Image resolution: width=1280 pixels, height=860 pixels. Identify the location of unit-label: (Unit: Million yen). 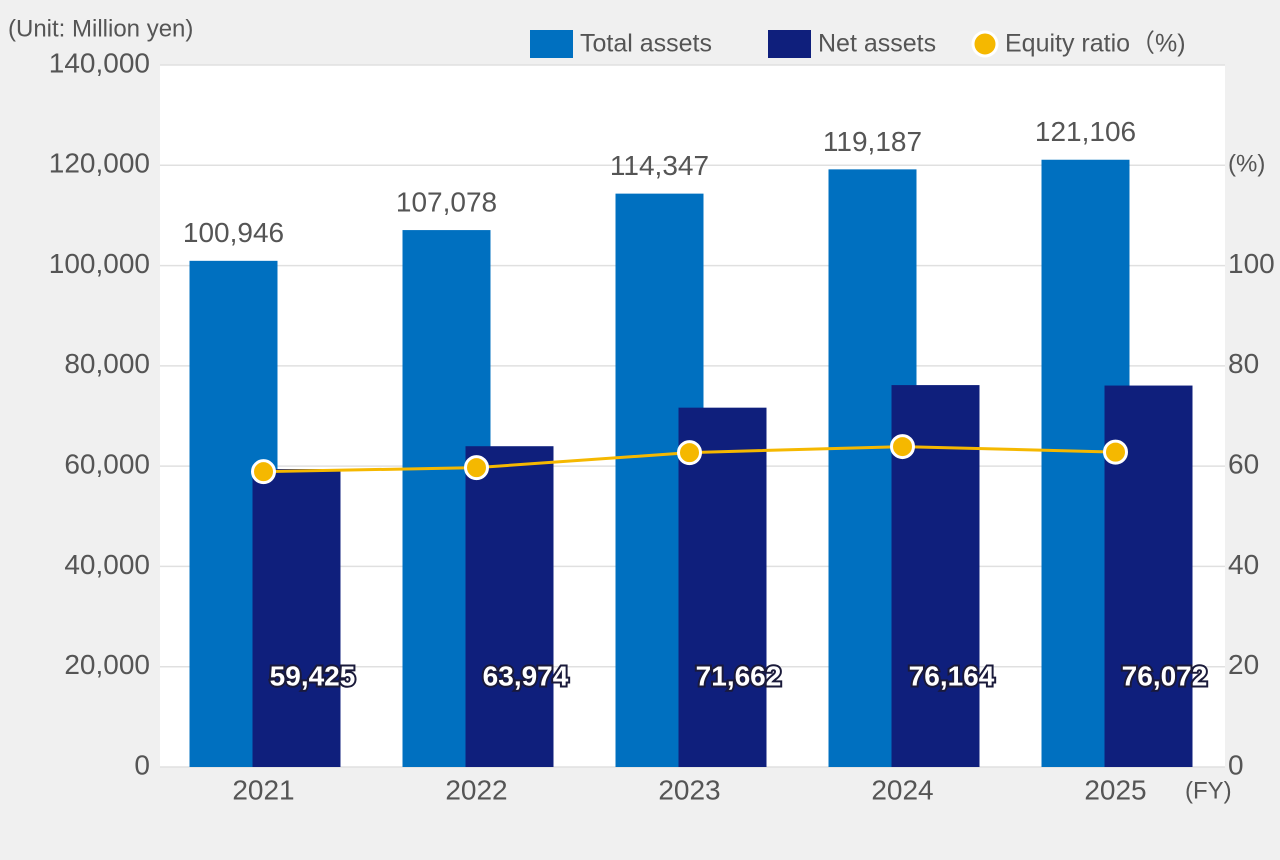
(100, 28).